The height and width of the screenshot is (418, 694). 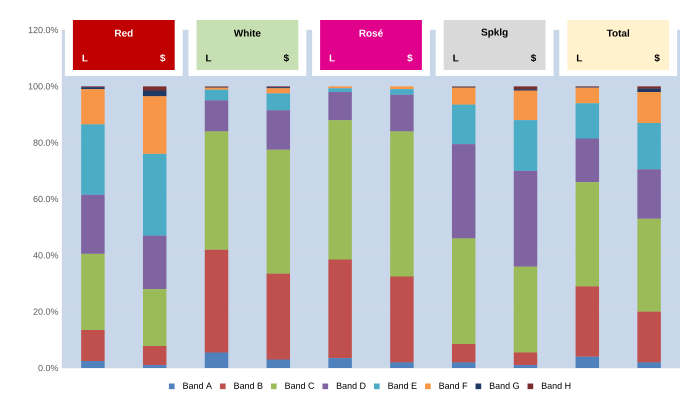 What do you see at coordinates (504, 385) in the screenshot?
I see `legend-label: Band G` at bounding box center [504, 385].